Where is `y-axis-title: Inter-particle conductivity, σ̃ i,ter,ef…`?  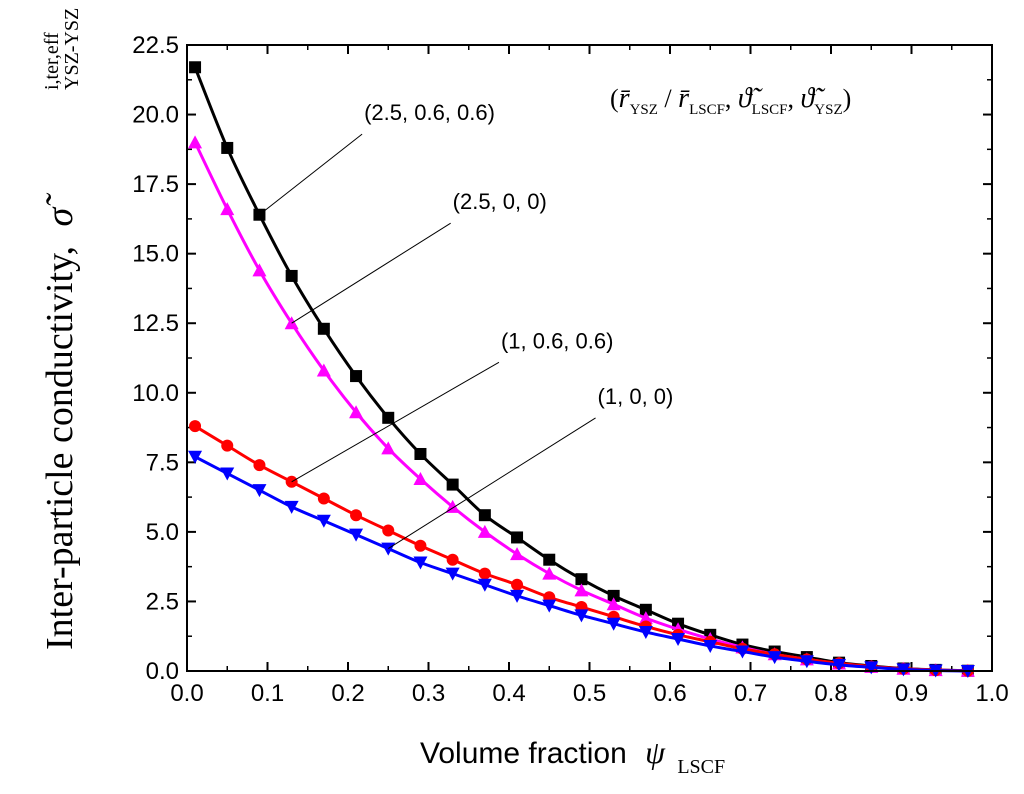 y-axis-title: Inter-particle conductivity, σ̃ i,ter,ef… is located at coordinates (61, 329).